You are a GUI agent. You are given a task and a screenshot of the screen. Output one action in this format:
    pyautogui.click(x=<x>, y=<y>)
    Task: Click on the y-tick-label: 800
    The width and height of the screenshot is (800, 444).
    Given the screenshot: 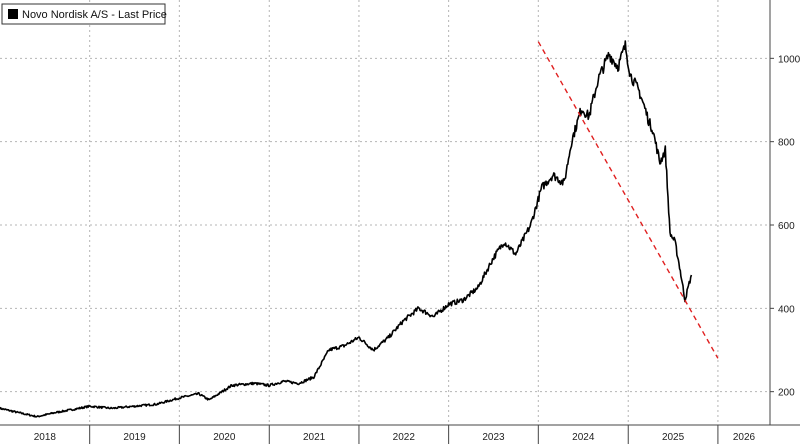 What is the action you would take?
    pyautogui.click(x=786, y=143)
    